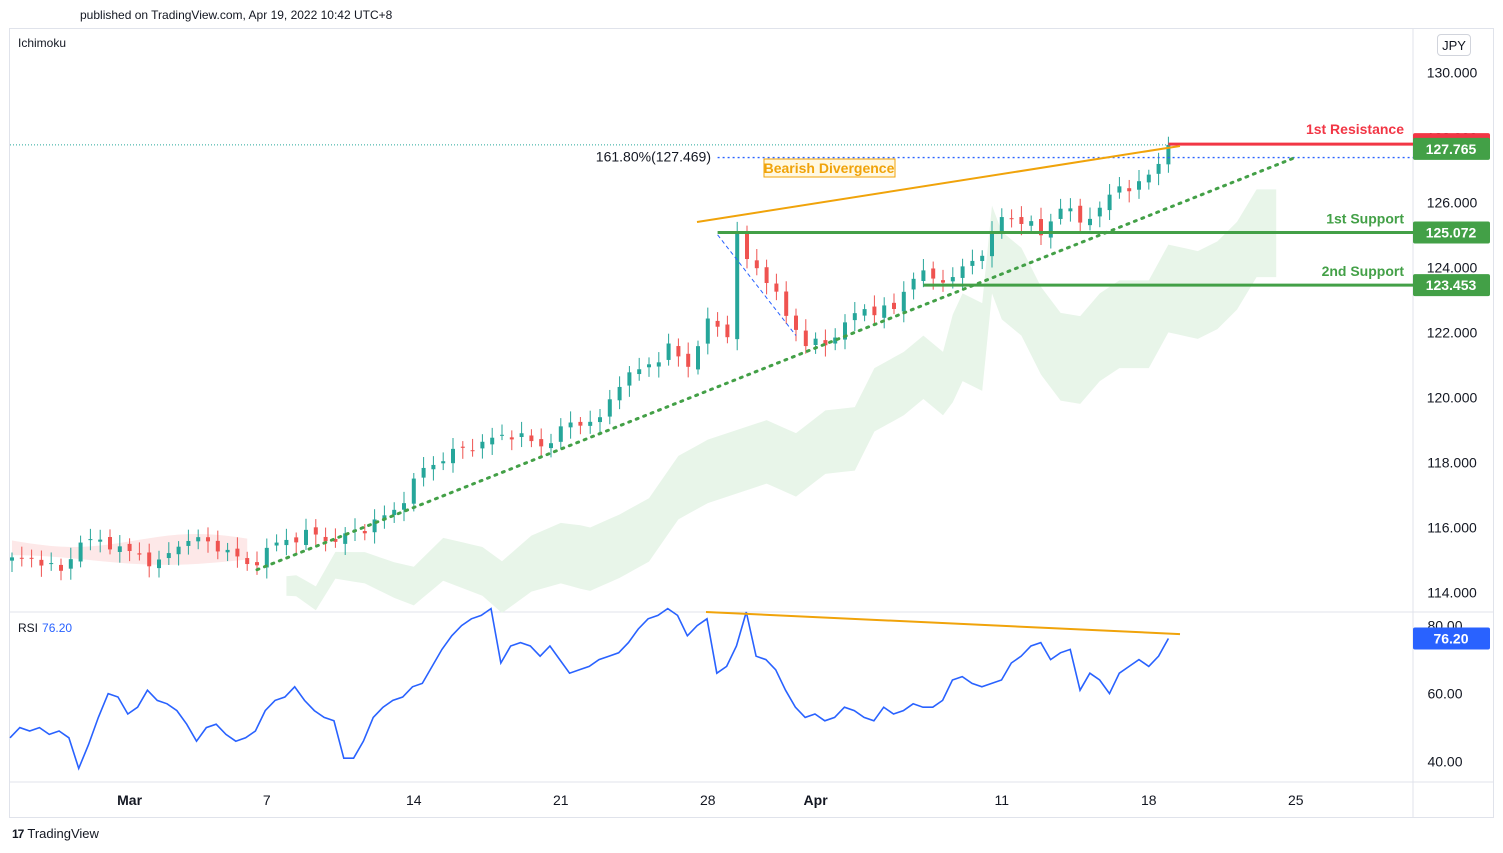 The height and width of the screenshot is (853, 1503). Describe the element at coordinates (1452, 332) in the screenshot. I see `price-axis-tick: 122.000` at that location.